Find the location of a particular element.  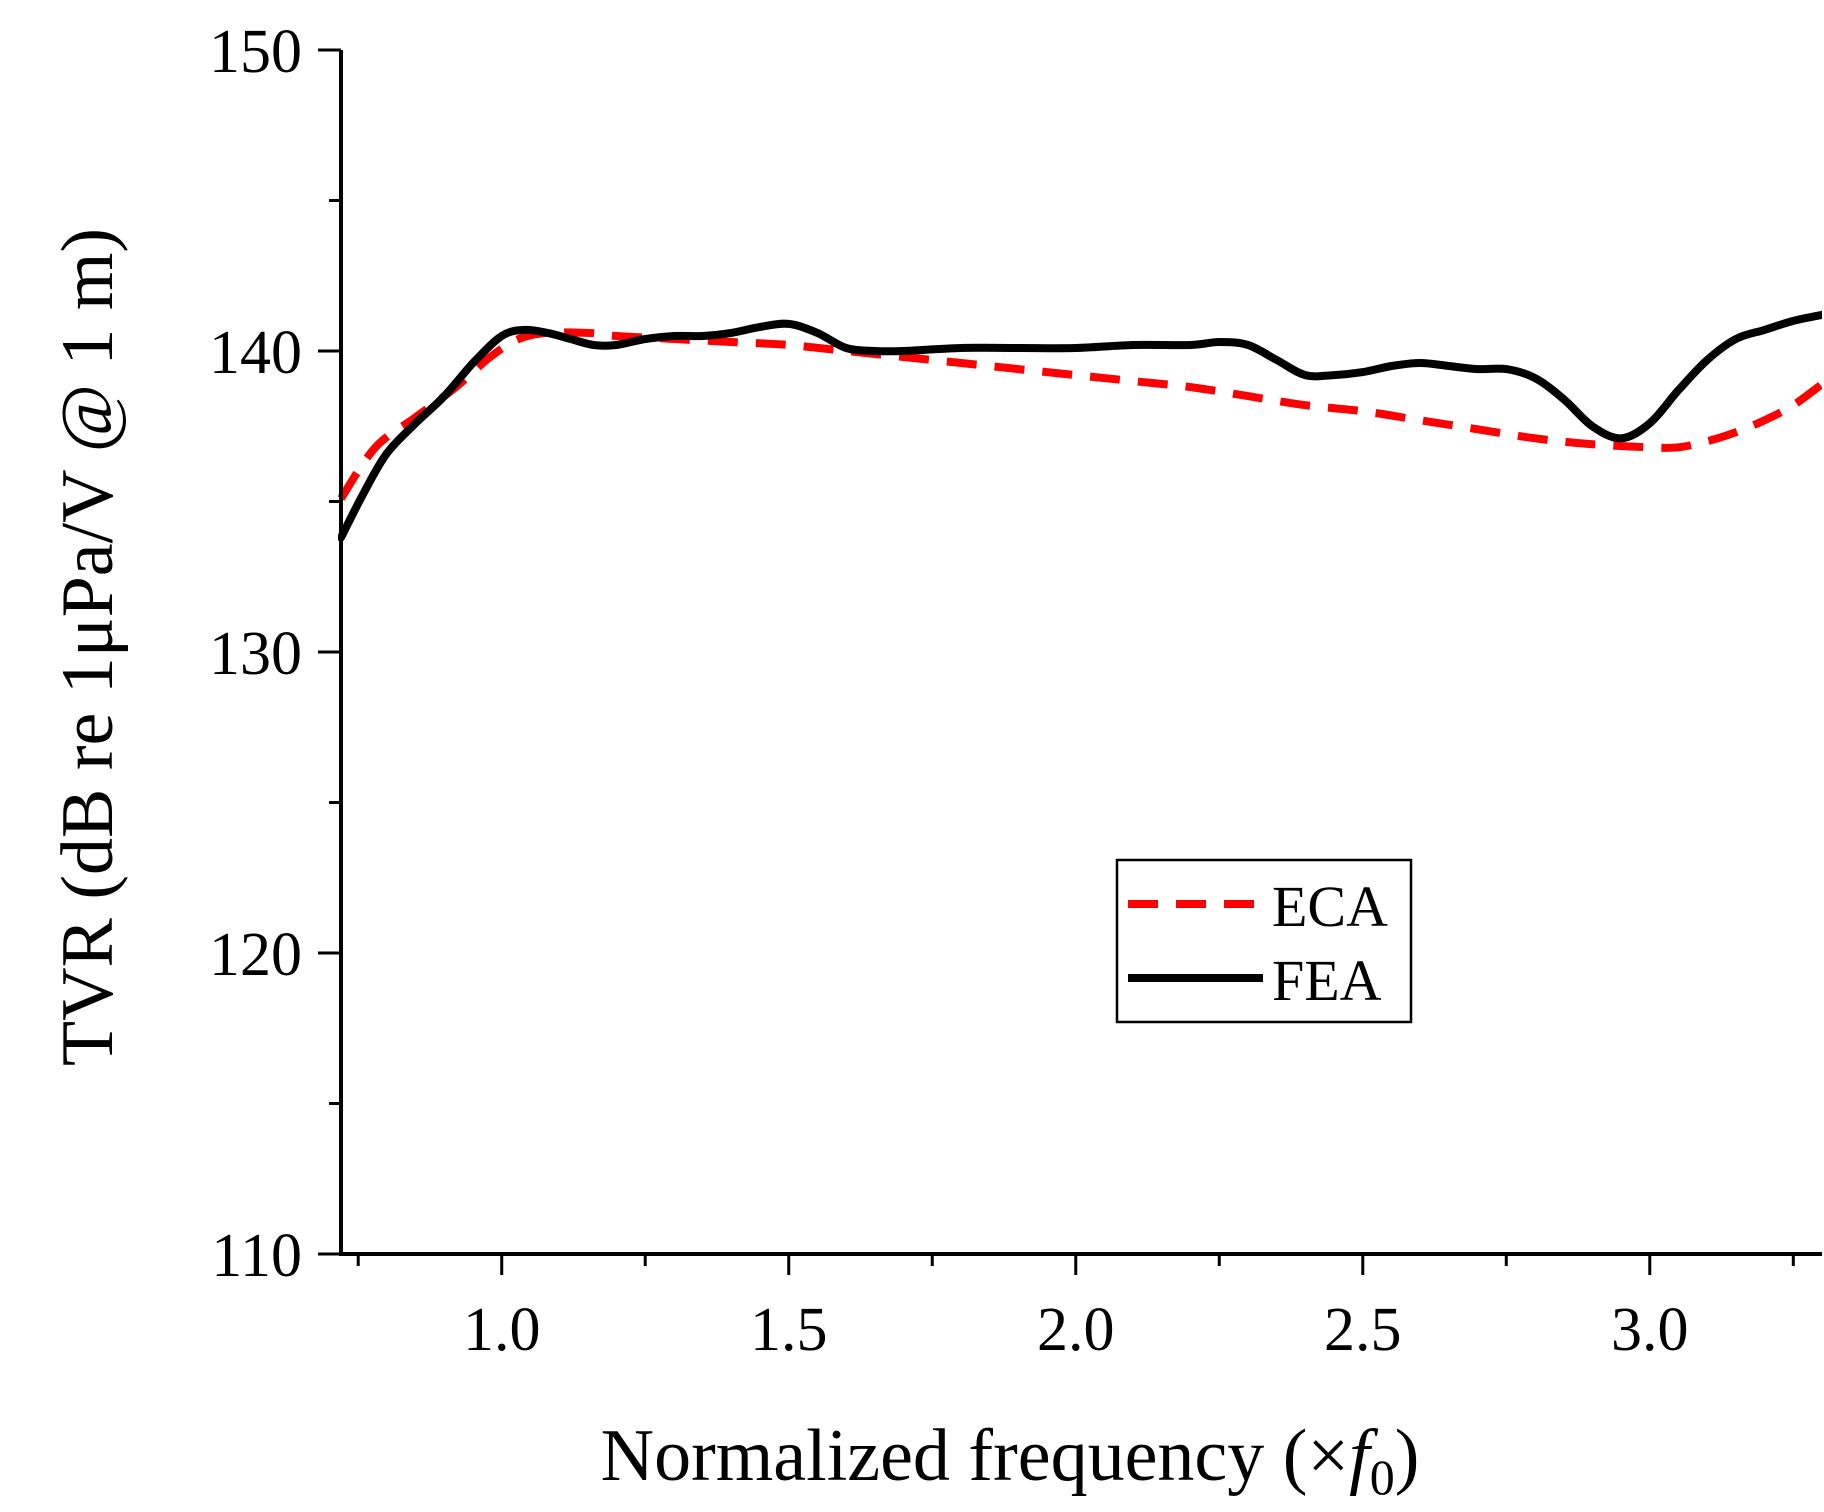

legend: ECA FEA is located at coordinates (1264, 941).